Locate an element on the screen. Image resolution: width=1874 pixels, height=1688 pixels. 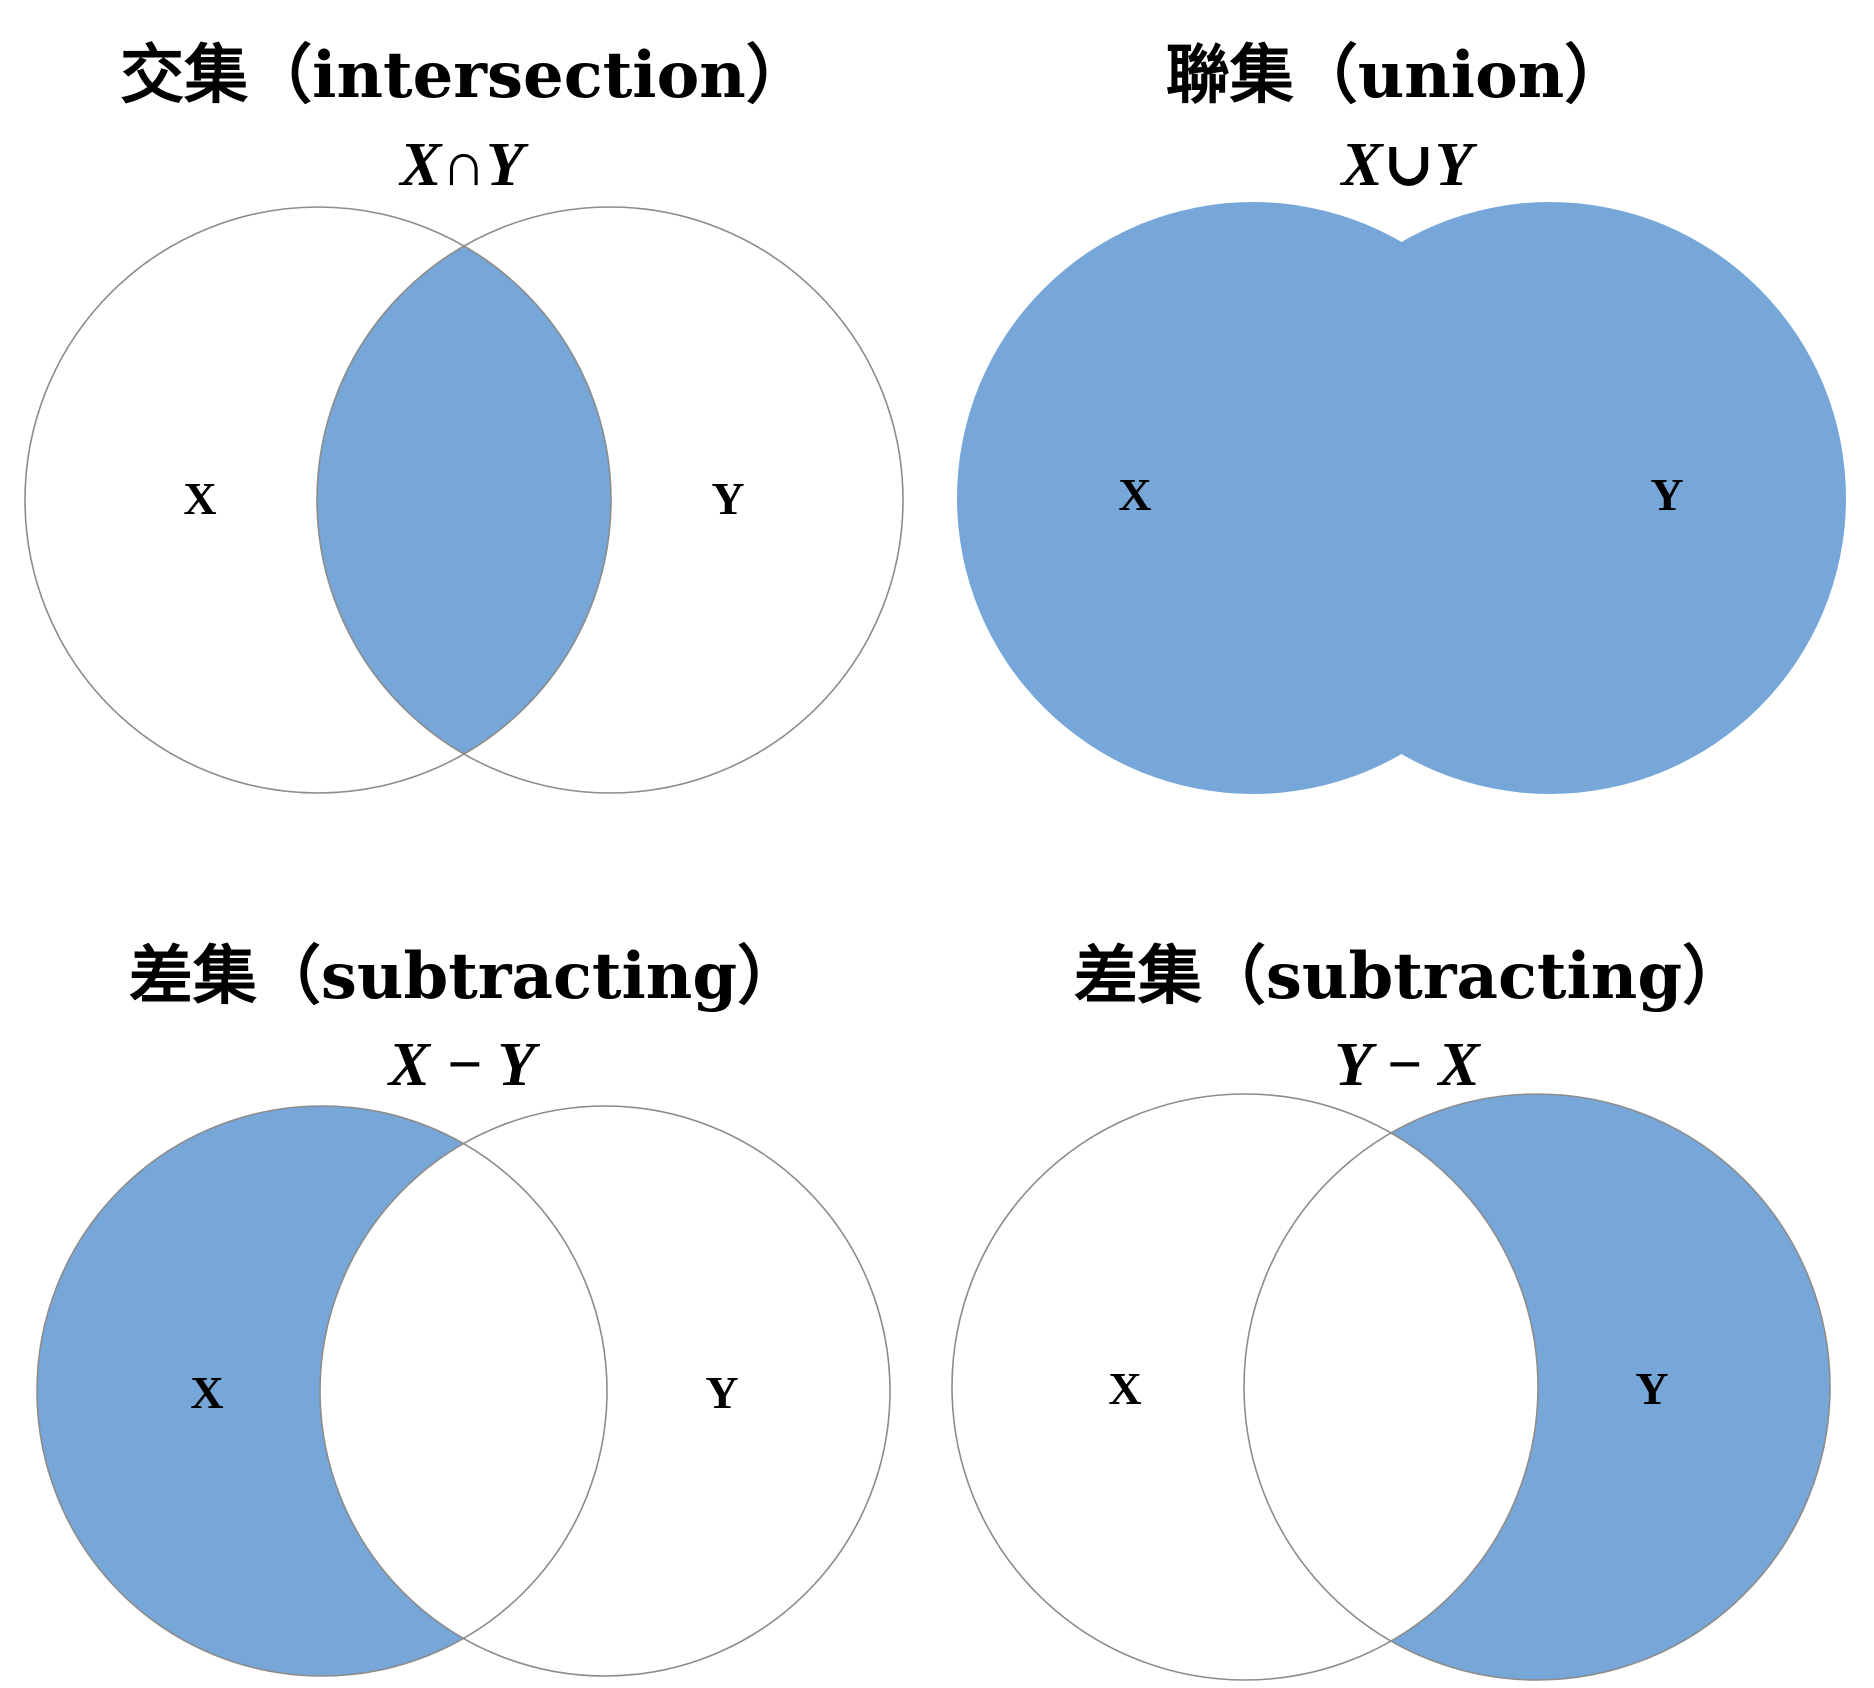
union-region-y is located at coordinates (1550, 498).